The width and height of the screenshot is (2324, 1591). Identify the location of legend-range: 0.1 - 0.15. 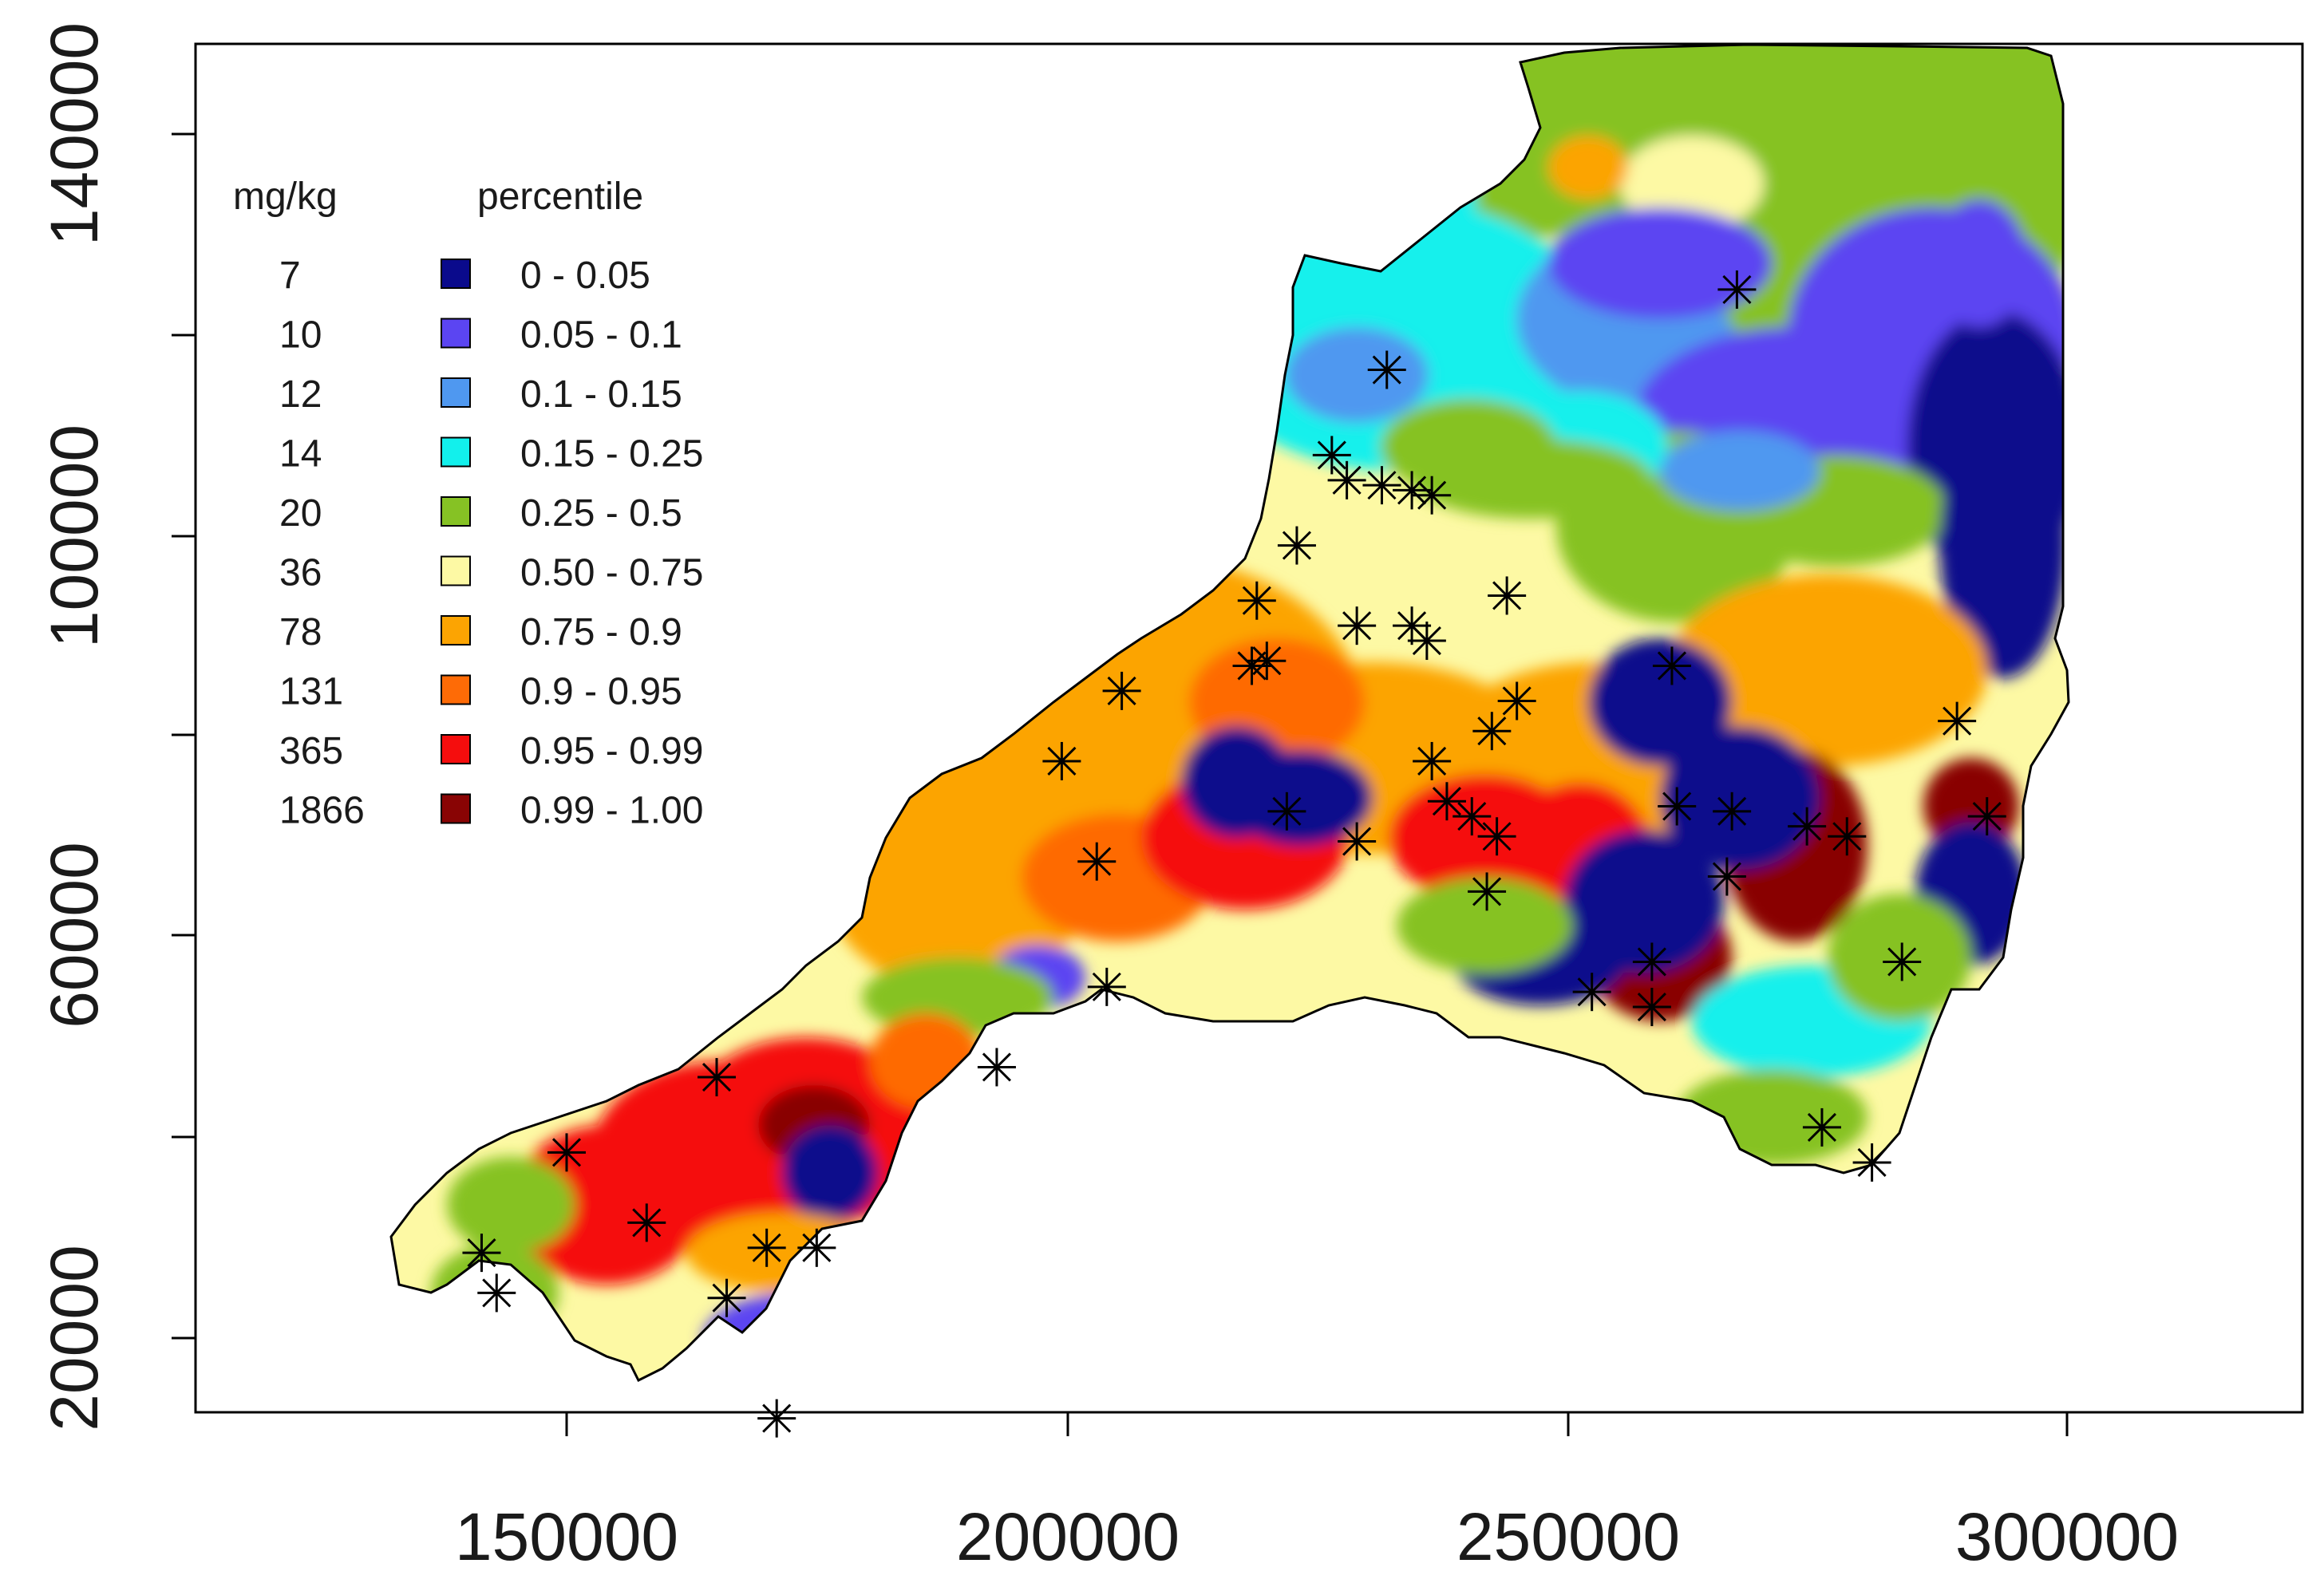
(601, 394).